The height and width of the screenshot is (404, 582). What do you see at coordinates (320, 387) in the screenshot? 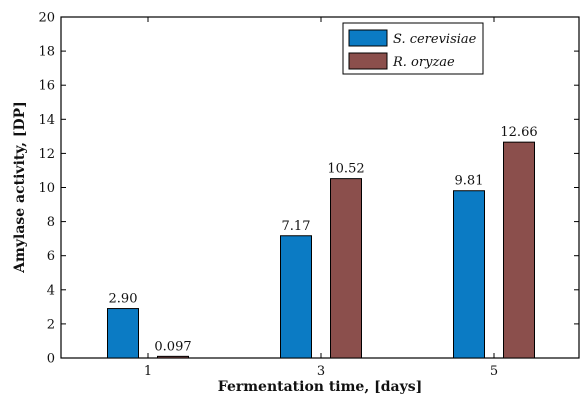
I see `x-axis-title: Fermentation time, [days]` at bounding box center [320, 387].